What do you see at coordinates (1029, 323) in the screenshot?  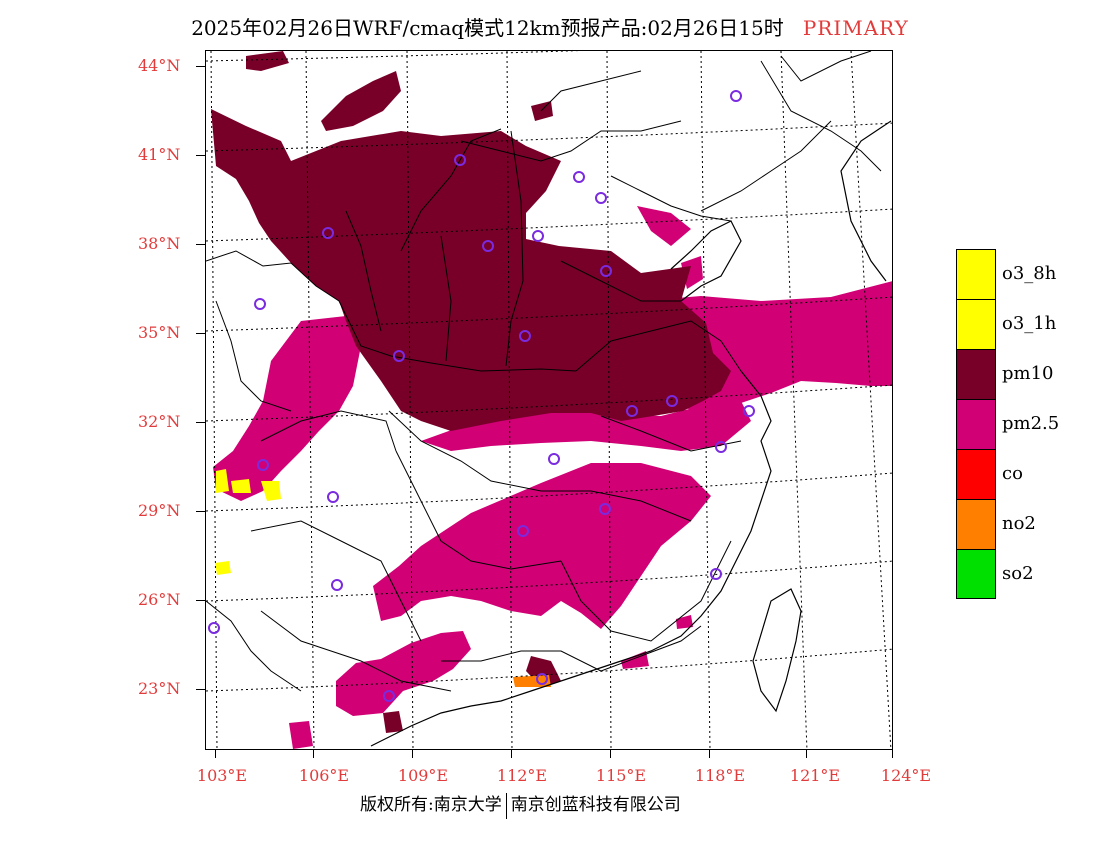 I see `legend-label: o3_1h` at bounding box center [1029, 323].